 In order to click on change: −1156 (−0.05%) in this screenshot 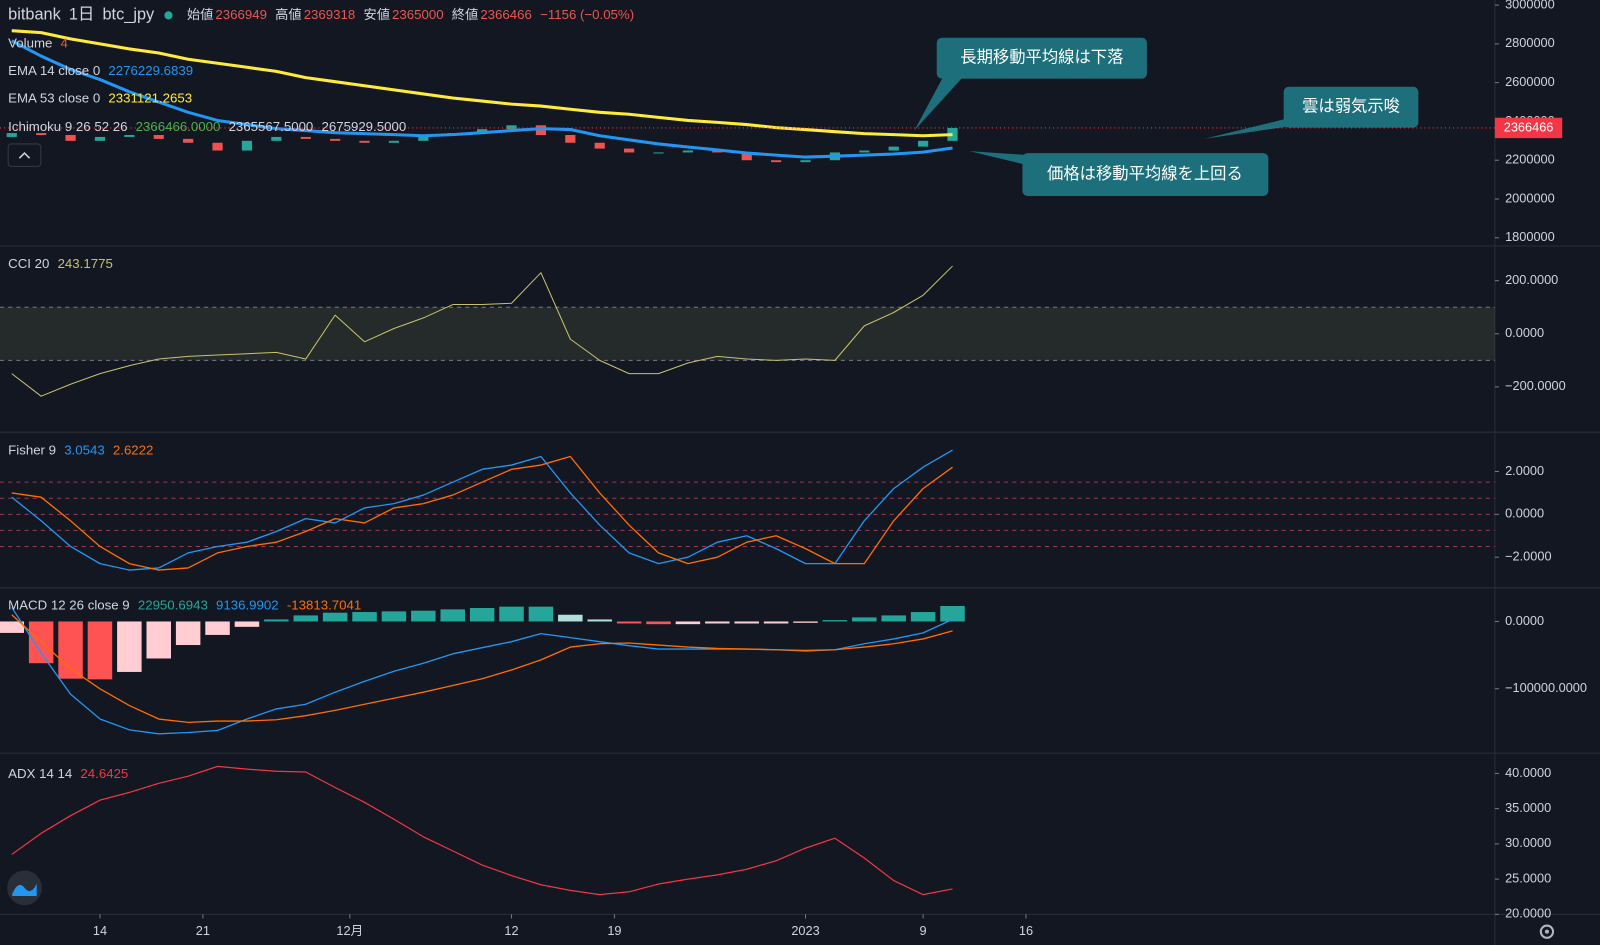, I will do `click(587, 14)`.